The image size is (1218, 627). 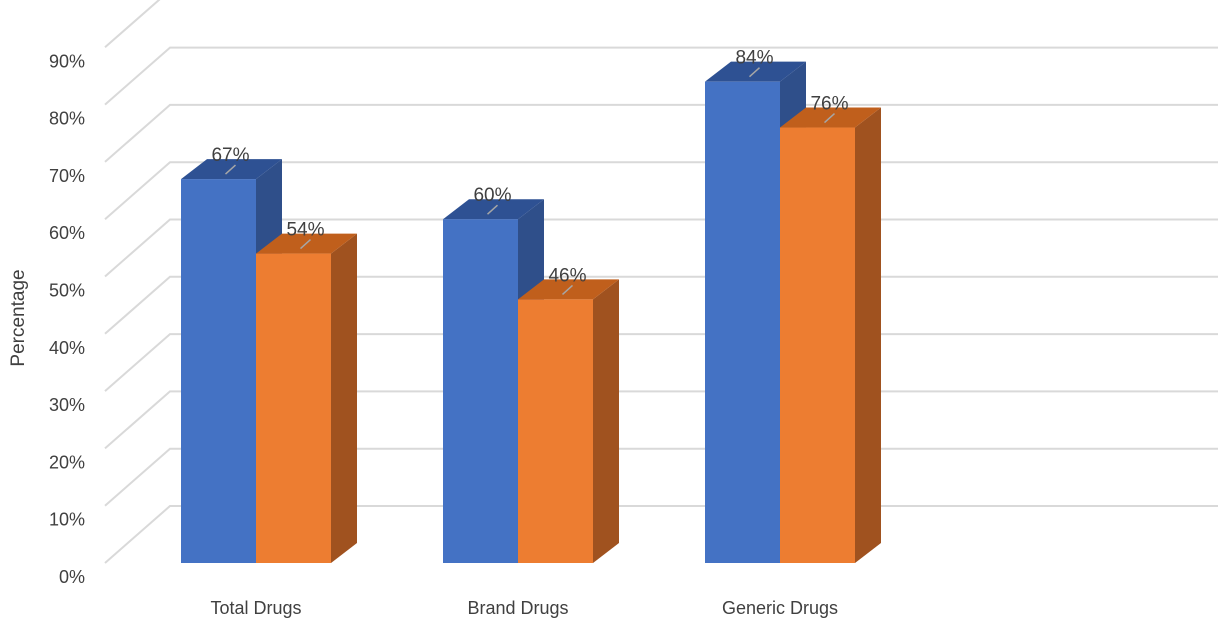 What do you see at coordinates (67, 233) in the screenshot?
I see `y-tick-label: 60%` at bounding box center [67, 233].